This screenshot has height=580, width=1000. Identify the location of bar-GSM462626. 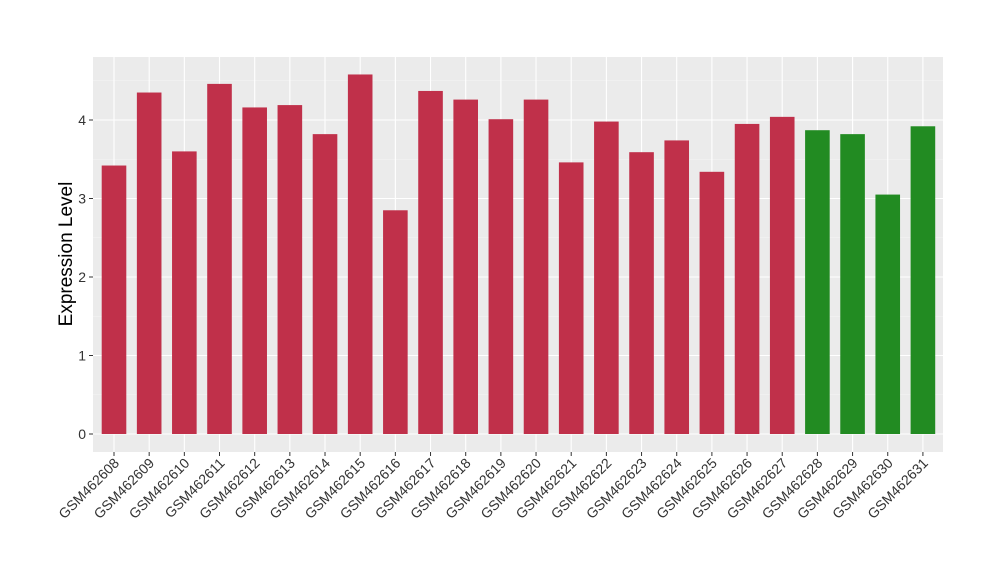
(747, 279).